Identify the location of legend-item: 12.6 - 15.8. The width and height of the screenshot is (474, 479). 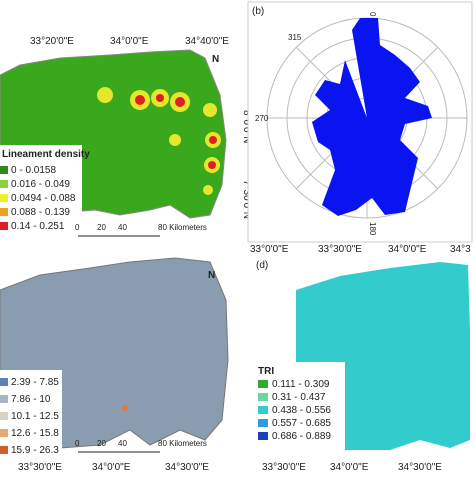
(35, 433).